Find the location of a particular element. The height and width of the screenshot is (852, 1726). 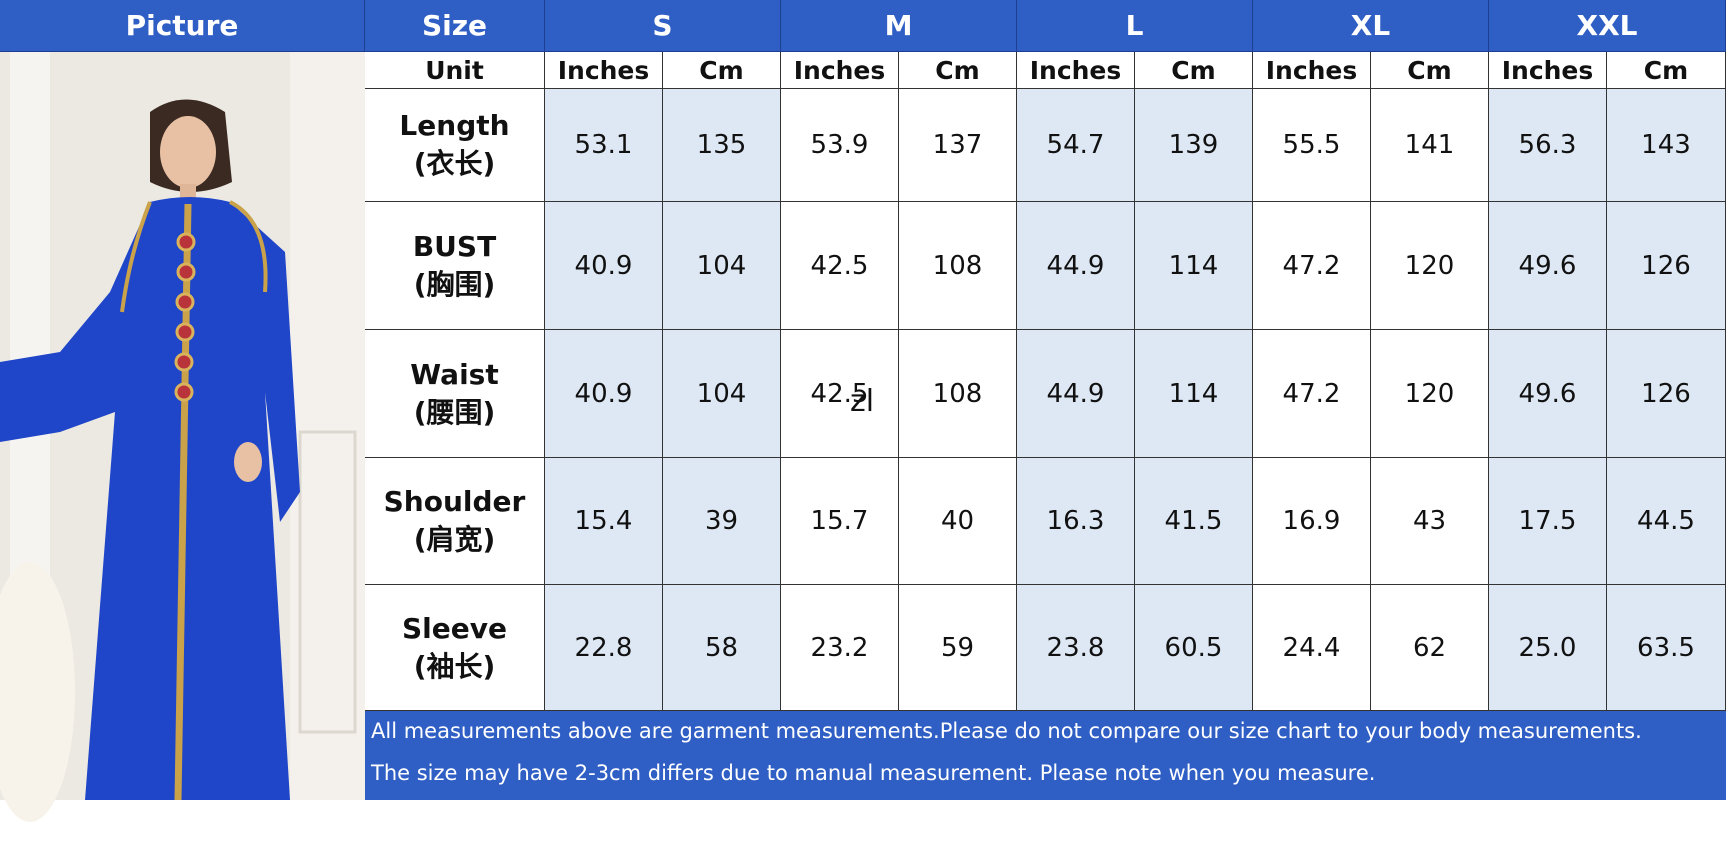

row-label: Shoulder (肩宽) is located at coordinates (455, 521).